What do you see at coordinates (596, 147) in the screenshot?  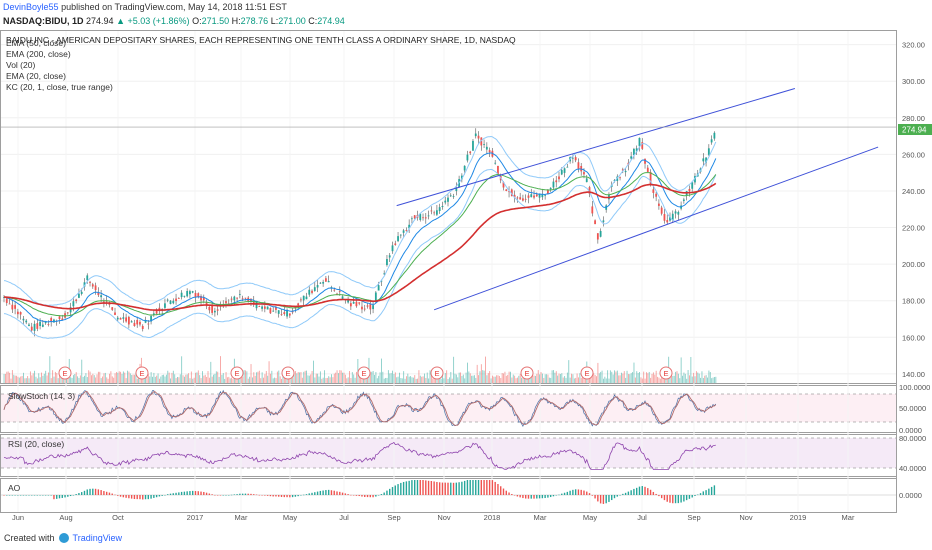 I see `upper-channel-line` at bounding box center [596, 147].